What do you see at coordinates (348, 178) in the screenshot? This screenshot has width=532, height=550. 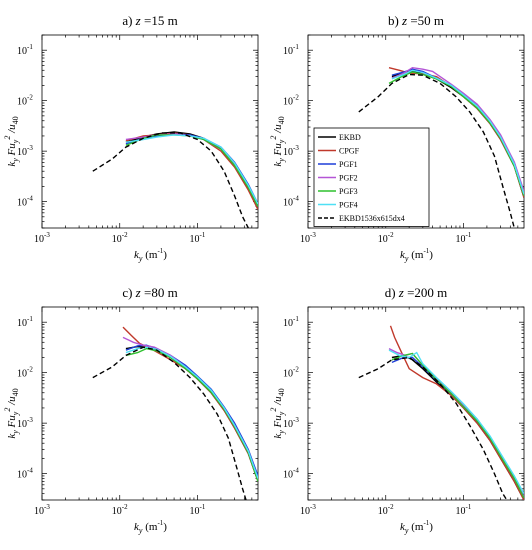 I see `legend-entry-label: PGF2` at bounding box center [348, 178].